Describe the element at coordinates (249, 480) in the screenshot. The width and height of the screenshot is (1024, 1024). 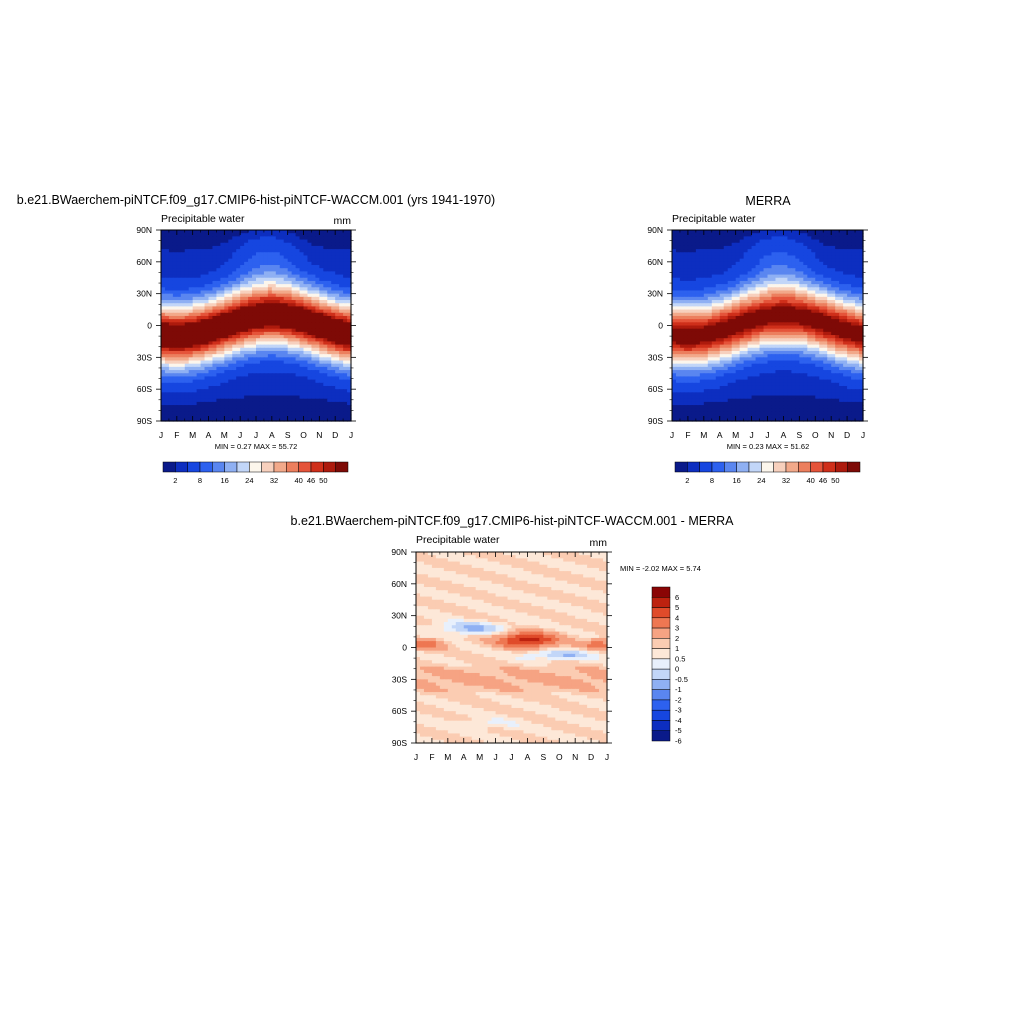
I see `colorbar-label: 24` at that location.